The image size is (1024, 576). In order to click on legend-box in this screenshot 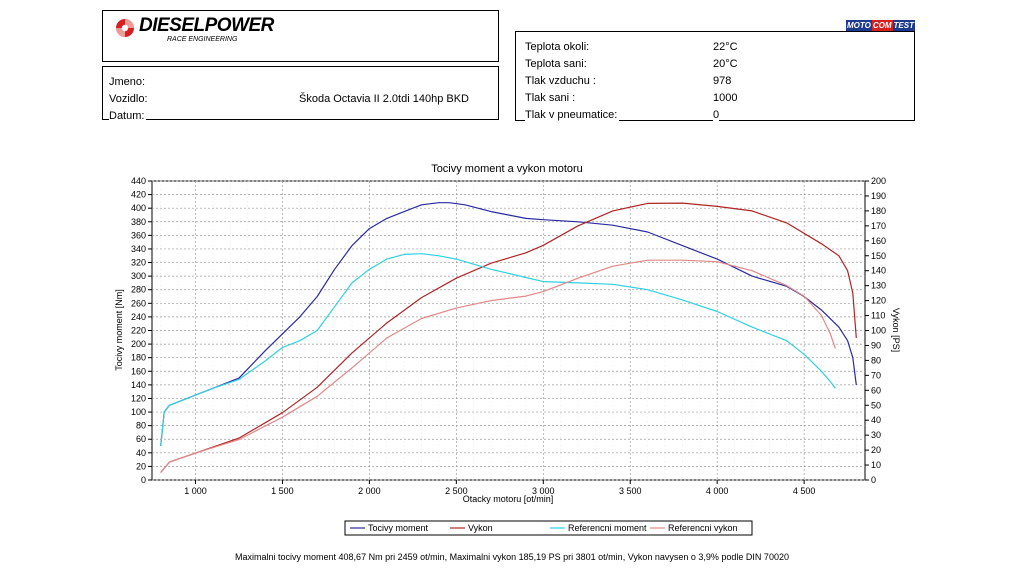, I will do `click(548, 528)`.